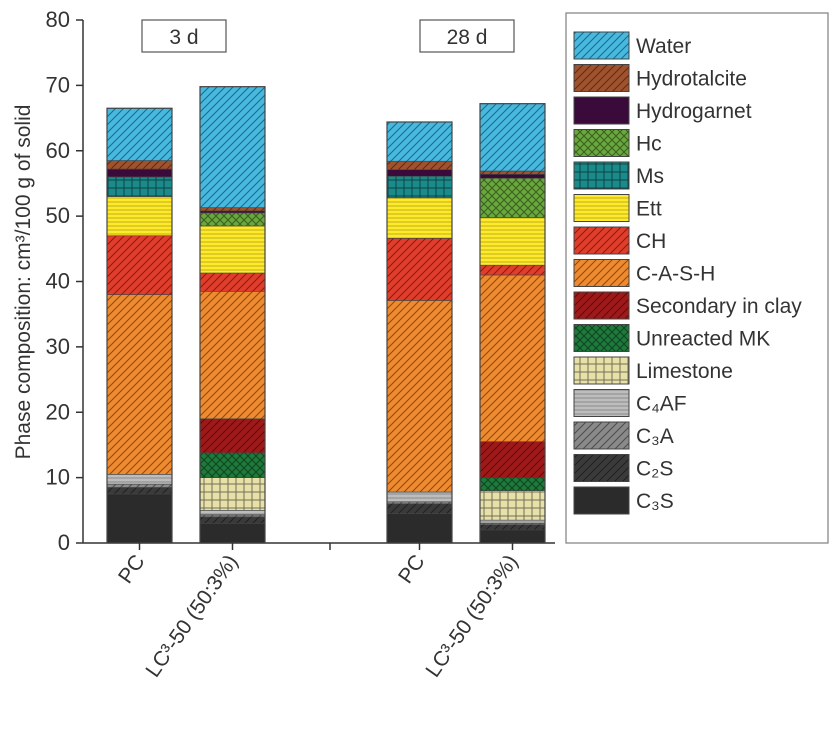  Describe the element at coordinates (64, 542) in the screenshot. I see `y-tick-label: 0` at that location.